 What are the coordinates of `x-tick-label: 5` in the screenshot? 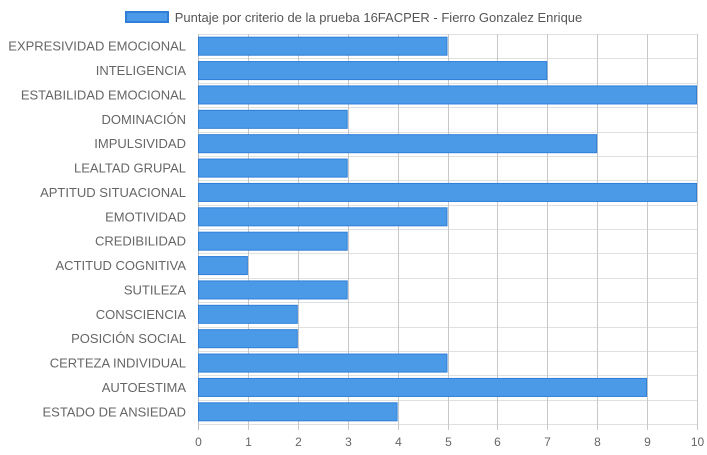 It's located at (448, 442).